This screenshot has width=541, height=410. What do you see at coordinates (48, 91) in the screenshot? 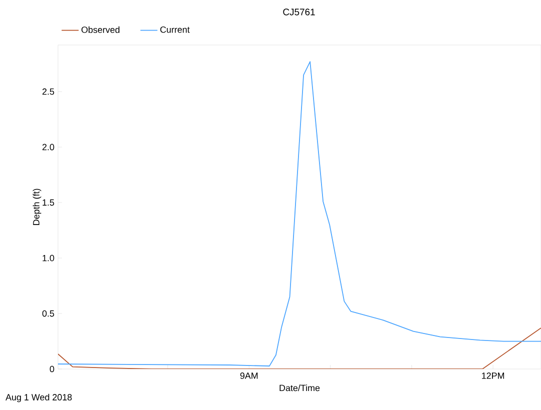
I see `y-tick-label: 2.5` at bounding box center [48, 91].